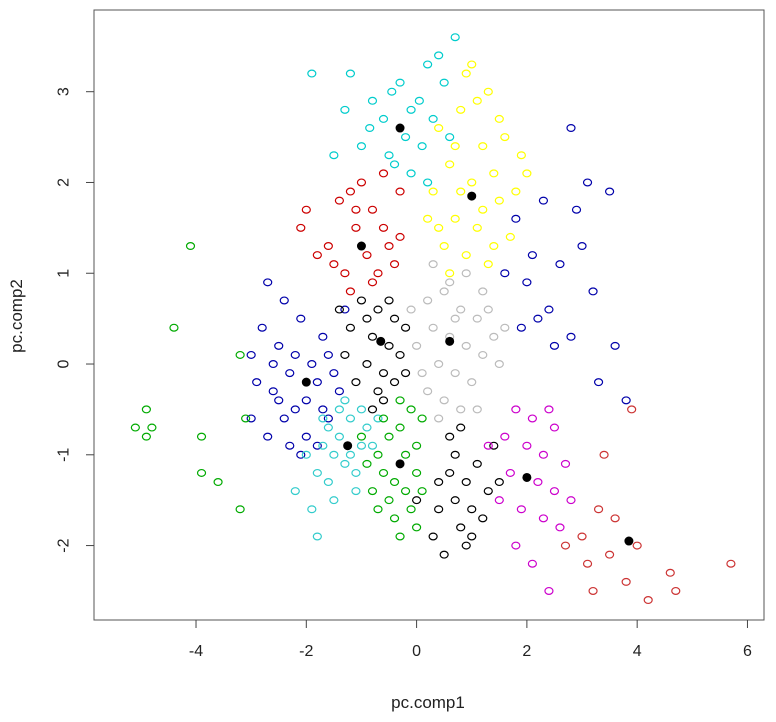 This screenshot has width=776, height=722. I want to click on cluster-9-centroid, so click(527, 477).